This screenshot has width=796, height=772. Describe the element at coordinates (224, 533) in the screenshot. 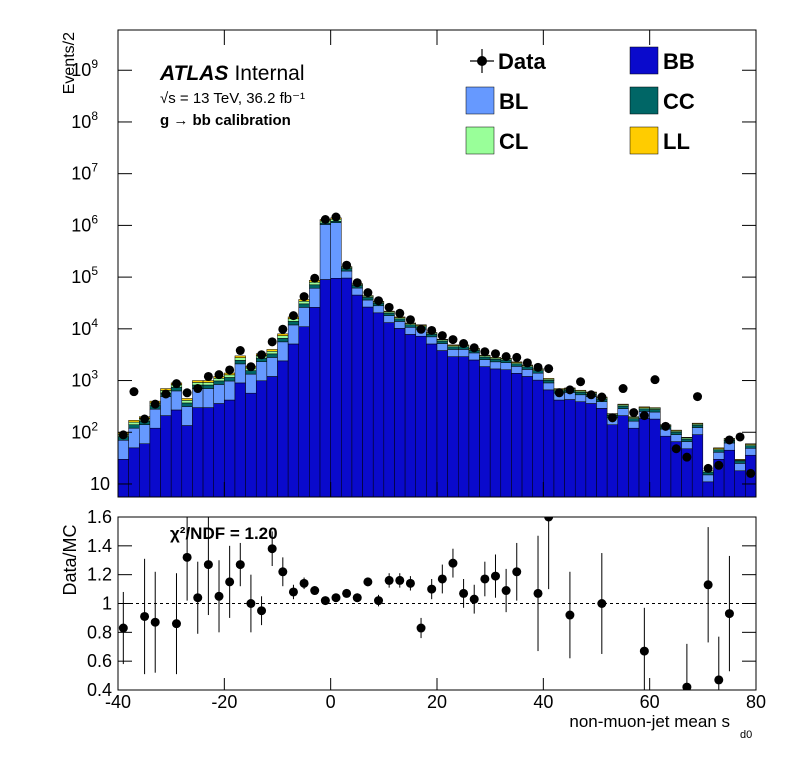

I see `chi2-label: χ²/NDF = 1.20` at that location.